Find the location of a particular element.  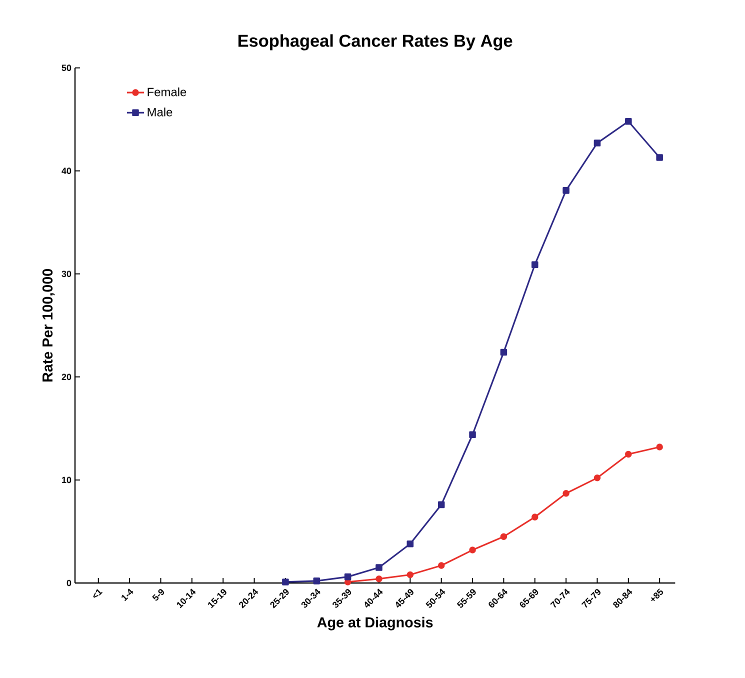

x-axis-title: Age at Diagnosis is located at coordinates (375, 623).